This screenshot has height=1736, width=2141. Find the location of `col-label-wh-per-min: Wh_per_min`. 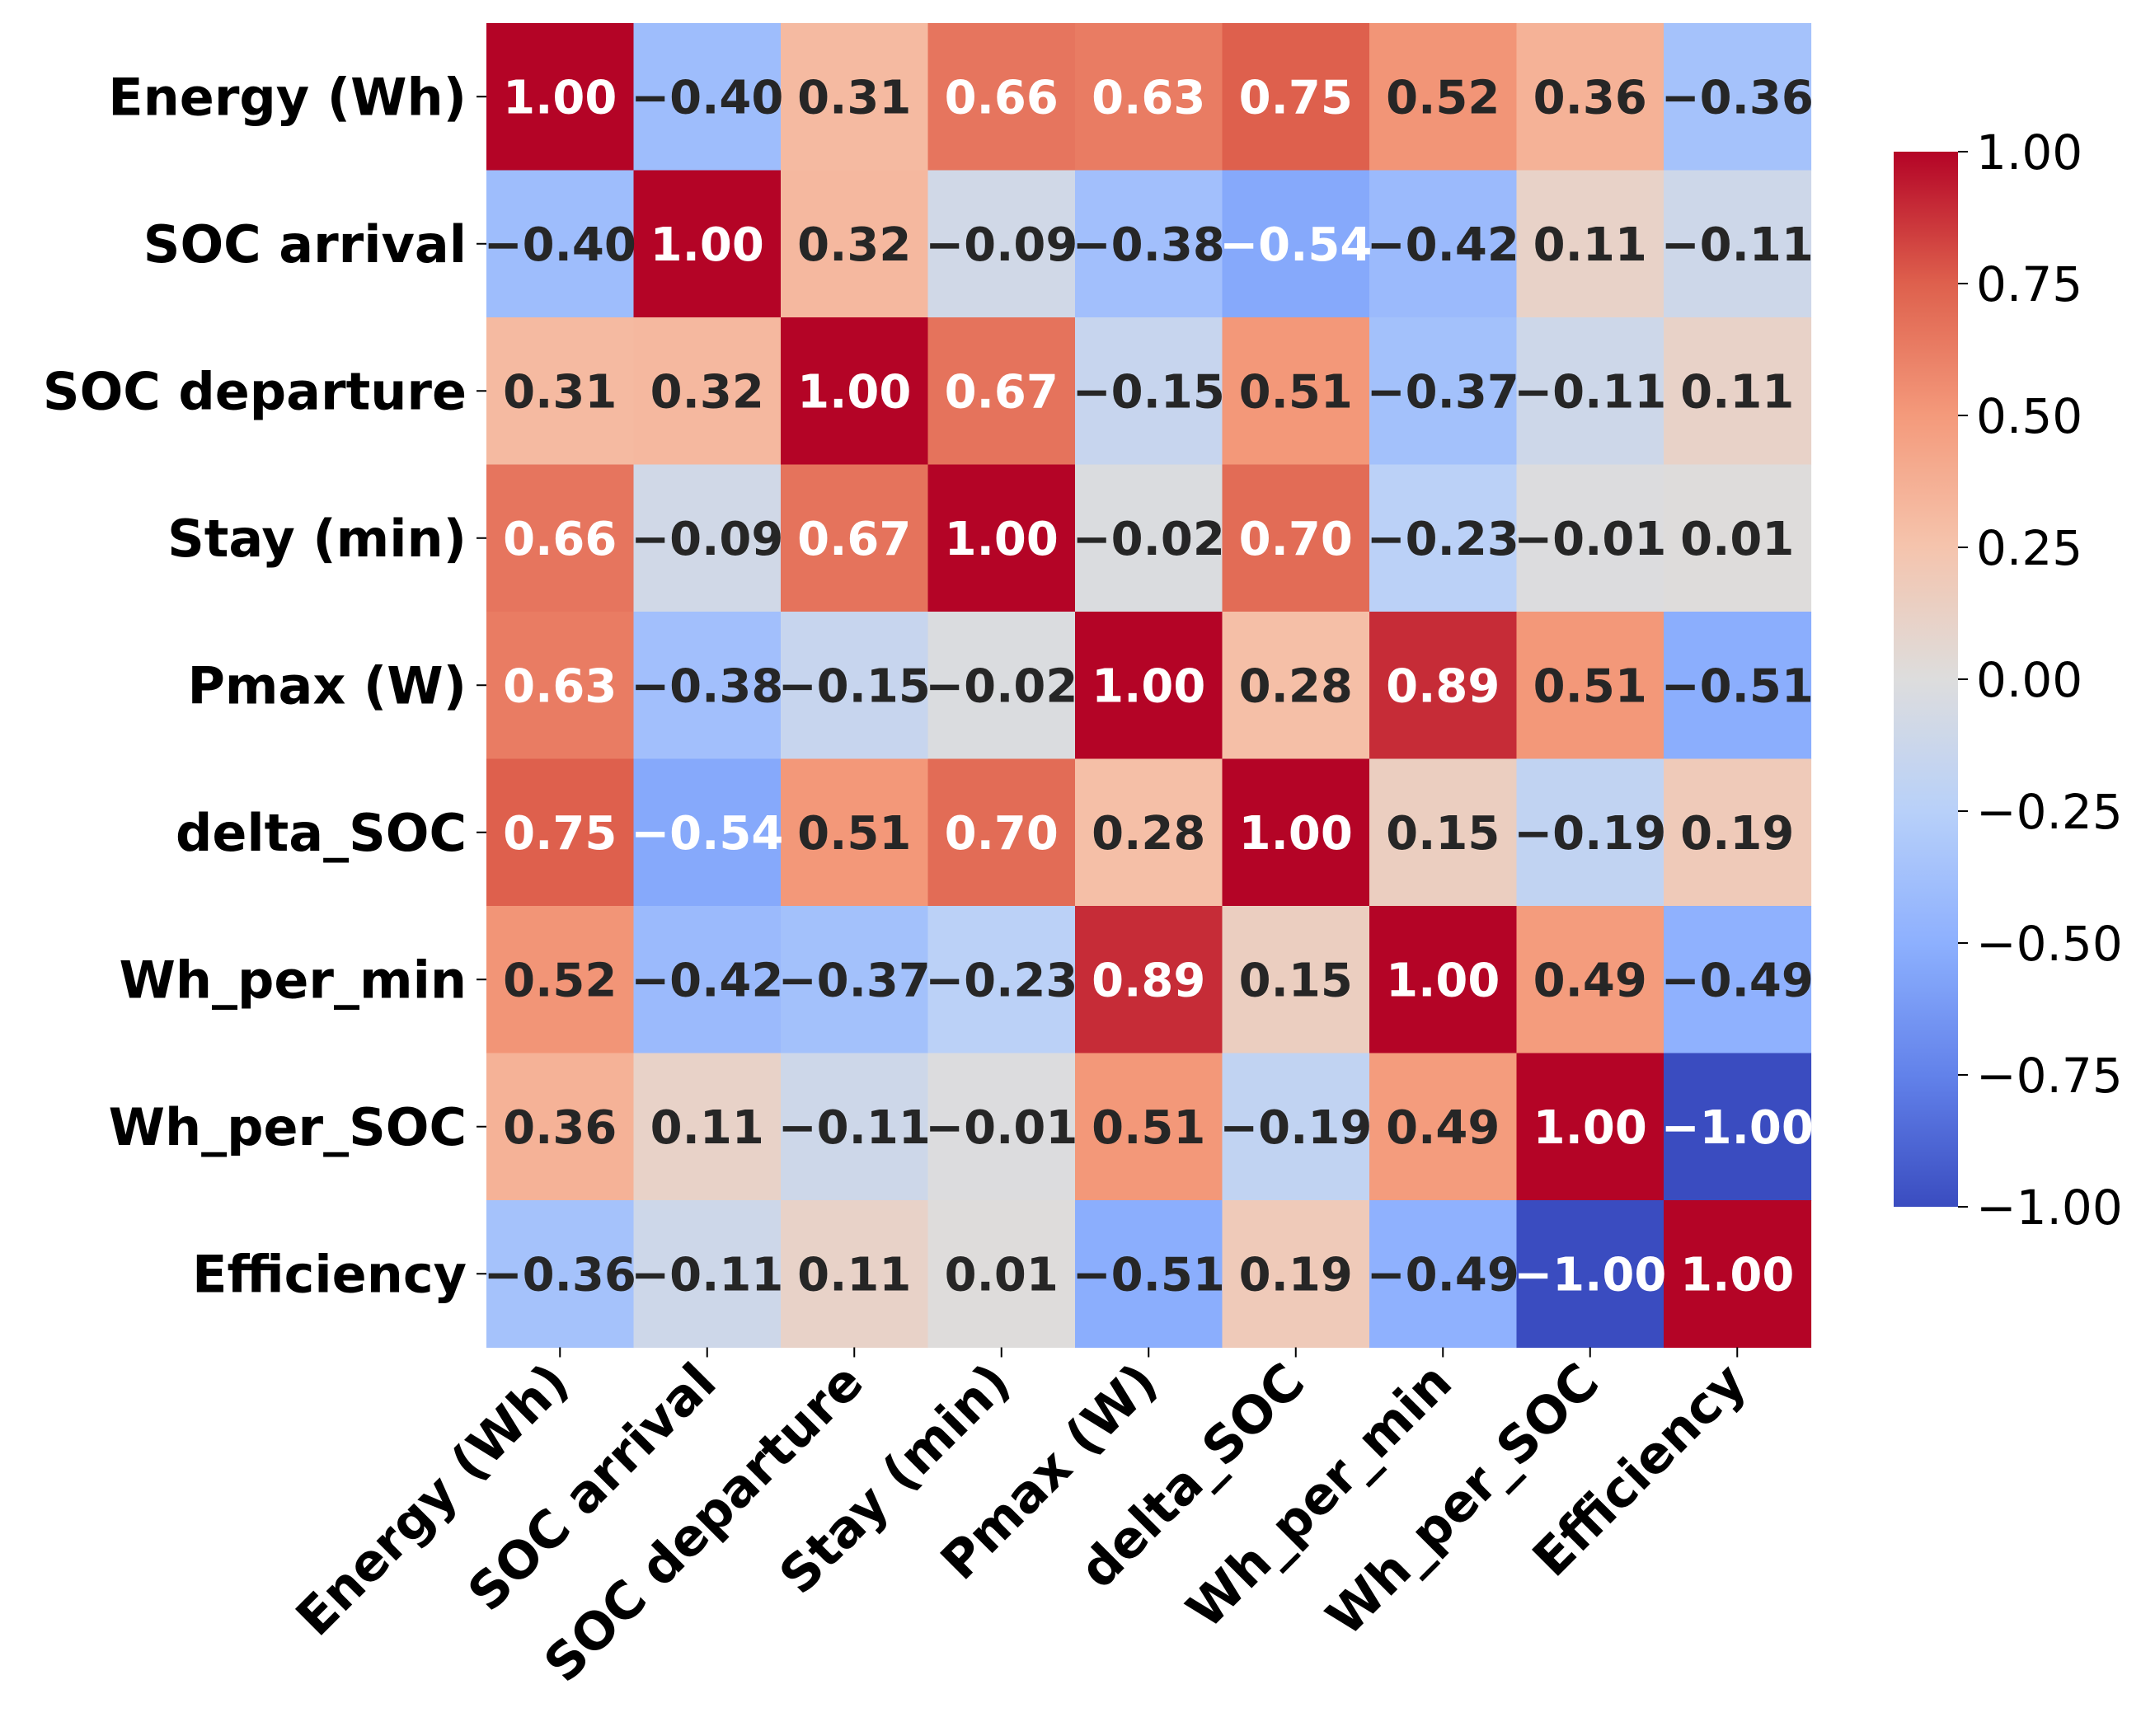

col-label-wh-per-min: Wh_per_min is located at coordinates (1319, 1495).